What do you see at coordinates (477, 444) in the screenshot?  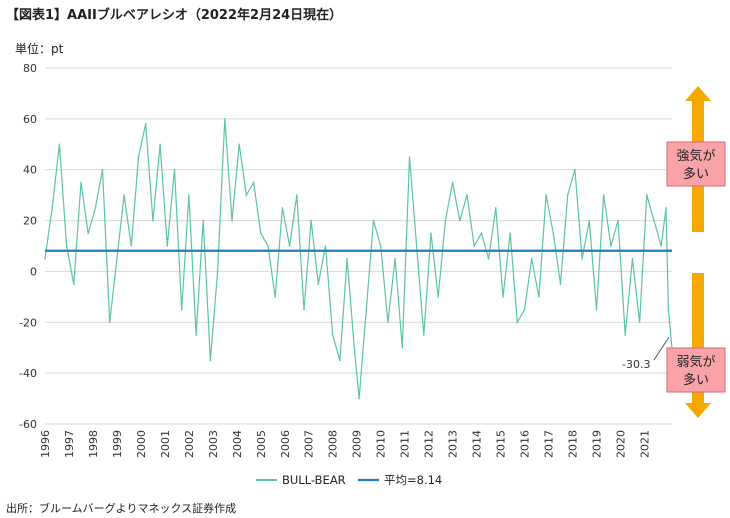 I see `x-tick-label: 2014` at bounding box center [477, 444].